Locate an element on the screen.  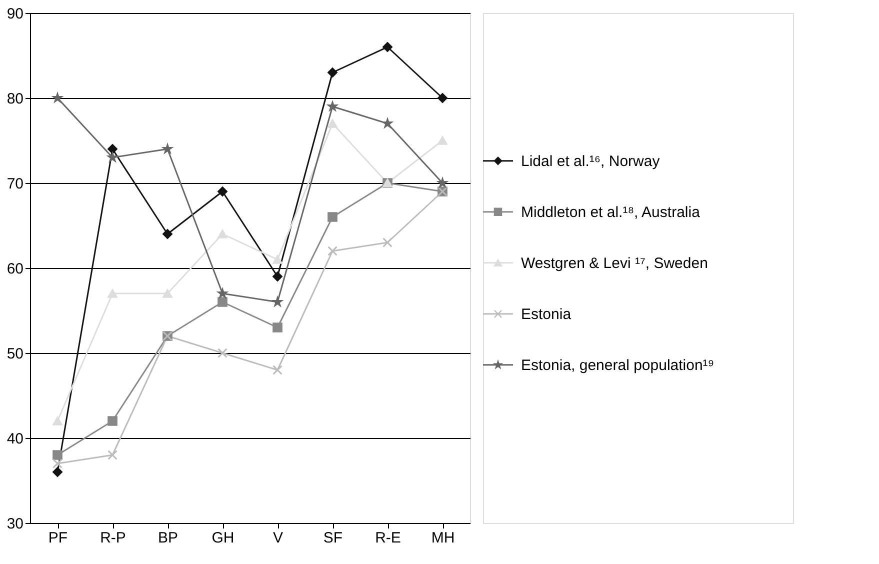
x-tick-label: V is located at coordinates (278, 538).